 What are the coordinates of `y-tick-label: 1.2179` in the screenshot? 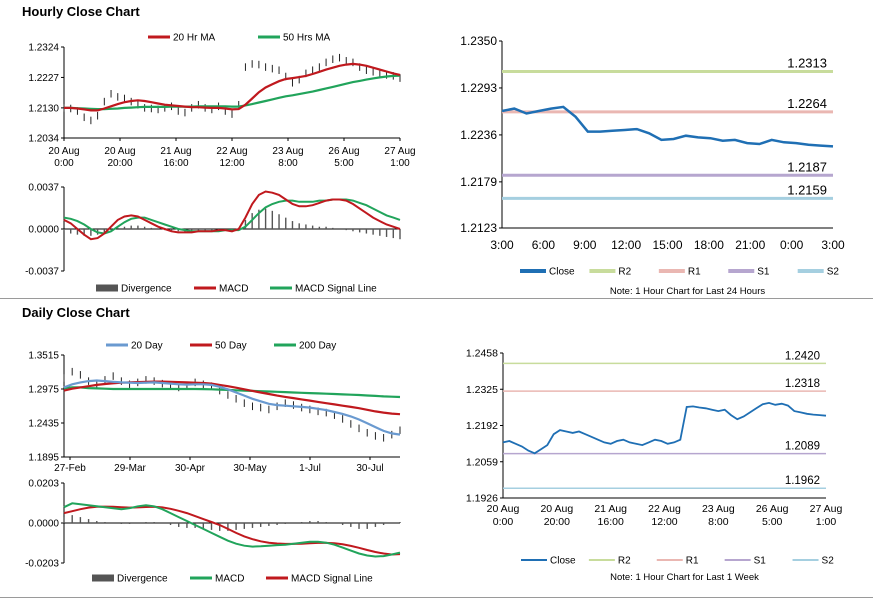 It's located at (478, 182).